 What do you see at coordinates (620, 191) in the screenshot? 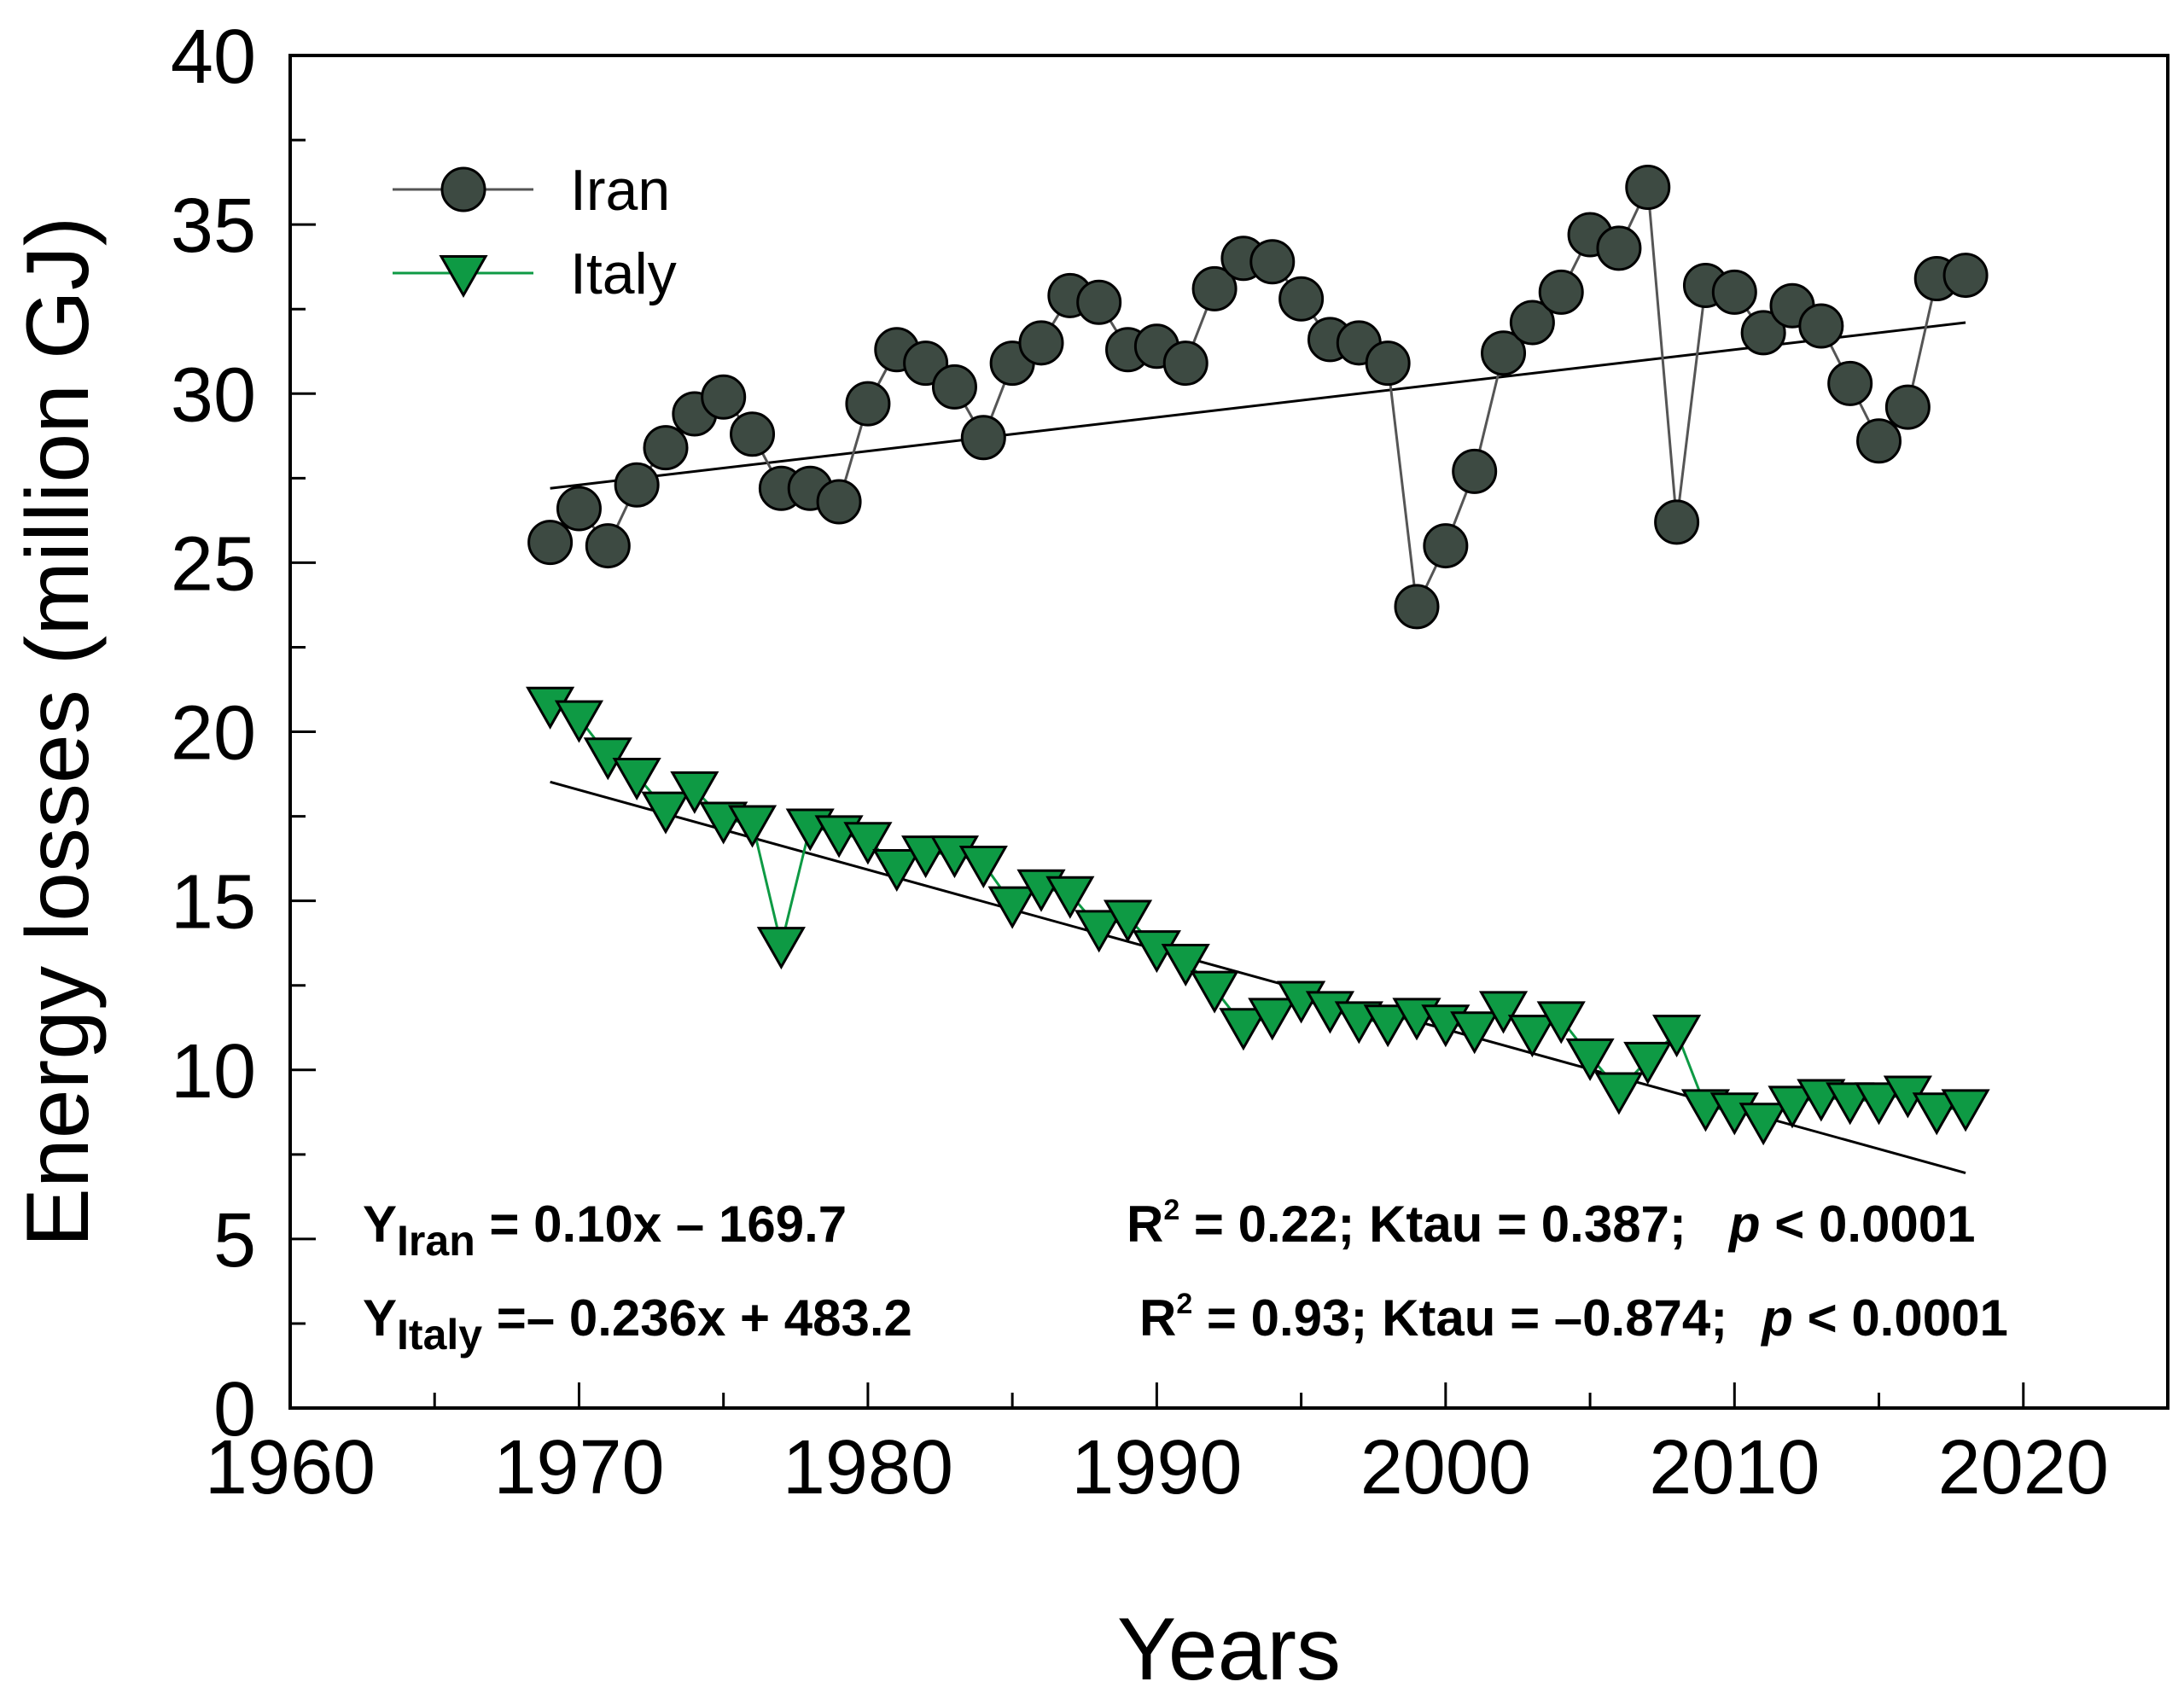
I see `legend-label-iran: Iran` at bounding box center [620, 191].